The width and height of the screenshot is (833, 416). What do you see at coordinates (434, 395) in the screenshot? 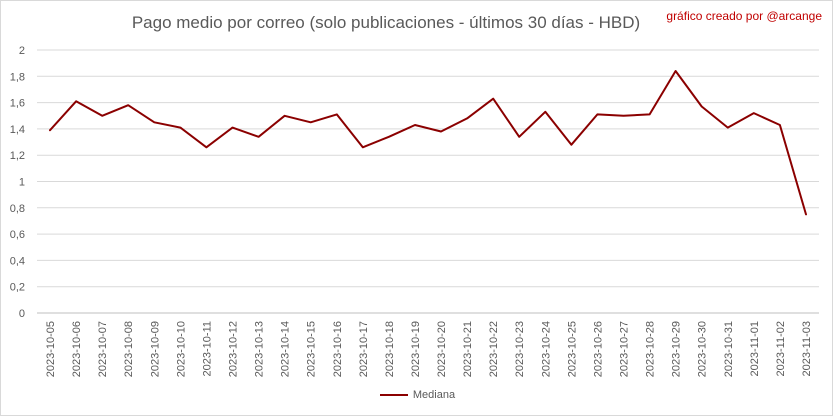
I see `legend-label: Mediana` at bounding box center [434, 395].